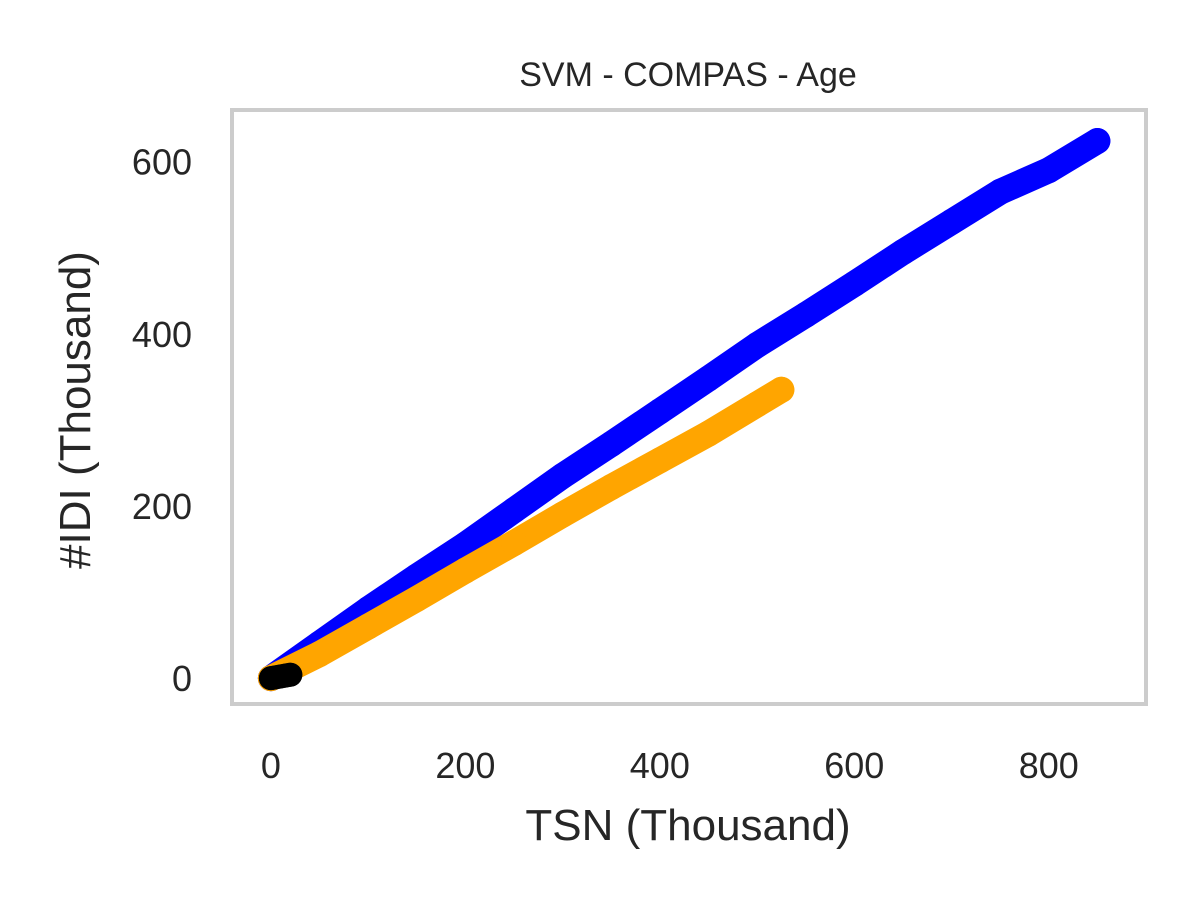  Describe the element at coordinates (162, 421) in the screenshot. I see `y-axis-ticks: 0 200 400 600` at that location.